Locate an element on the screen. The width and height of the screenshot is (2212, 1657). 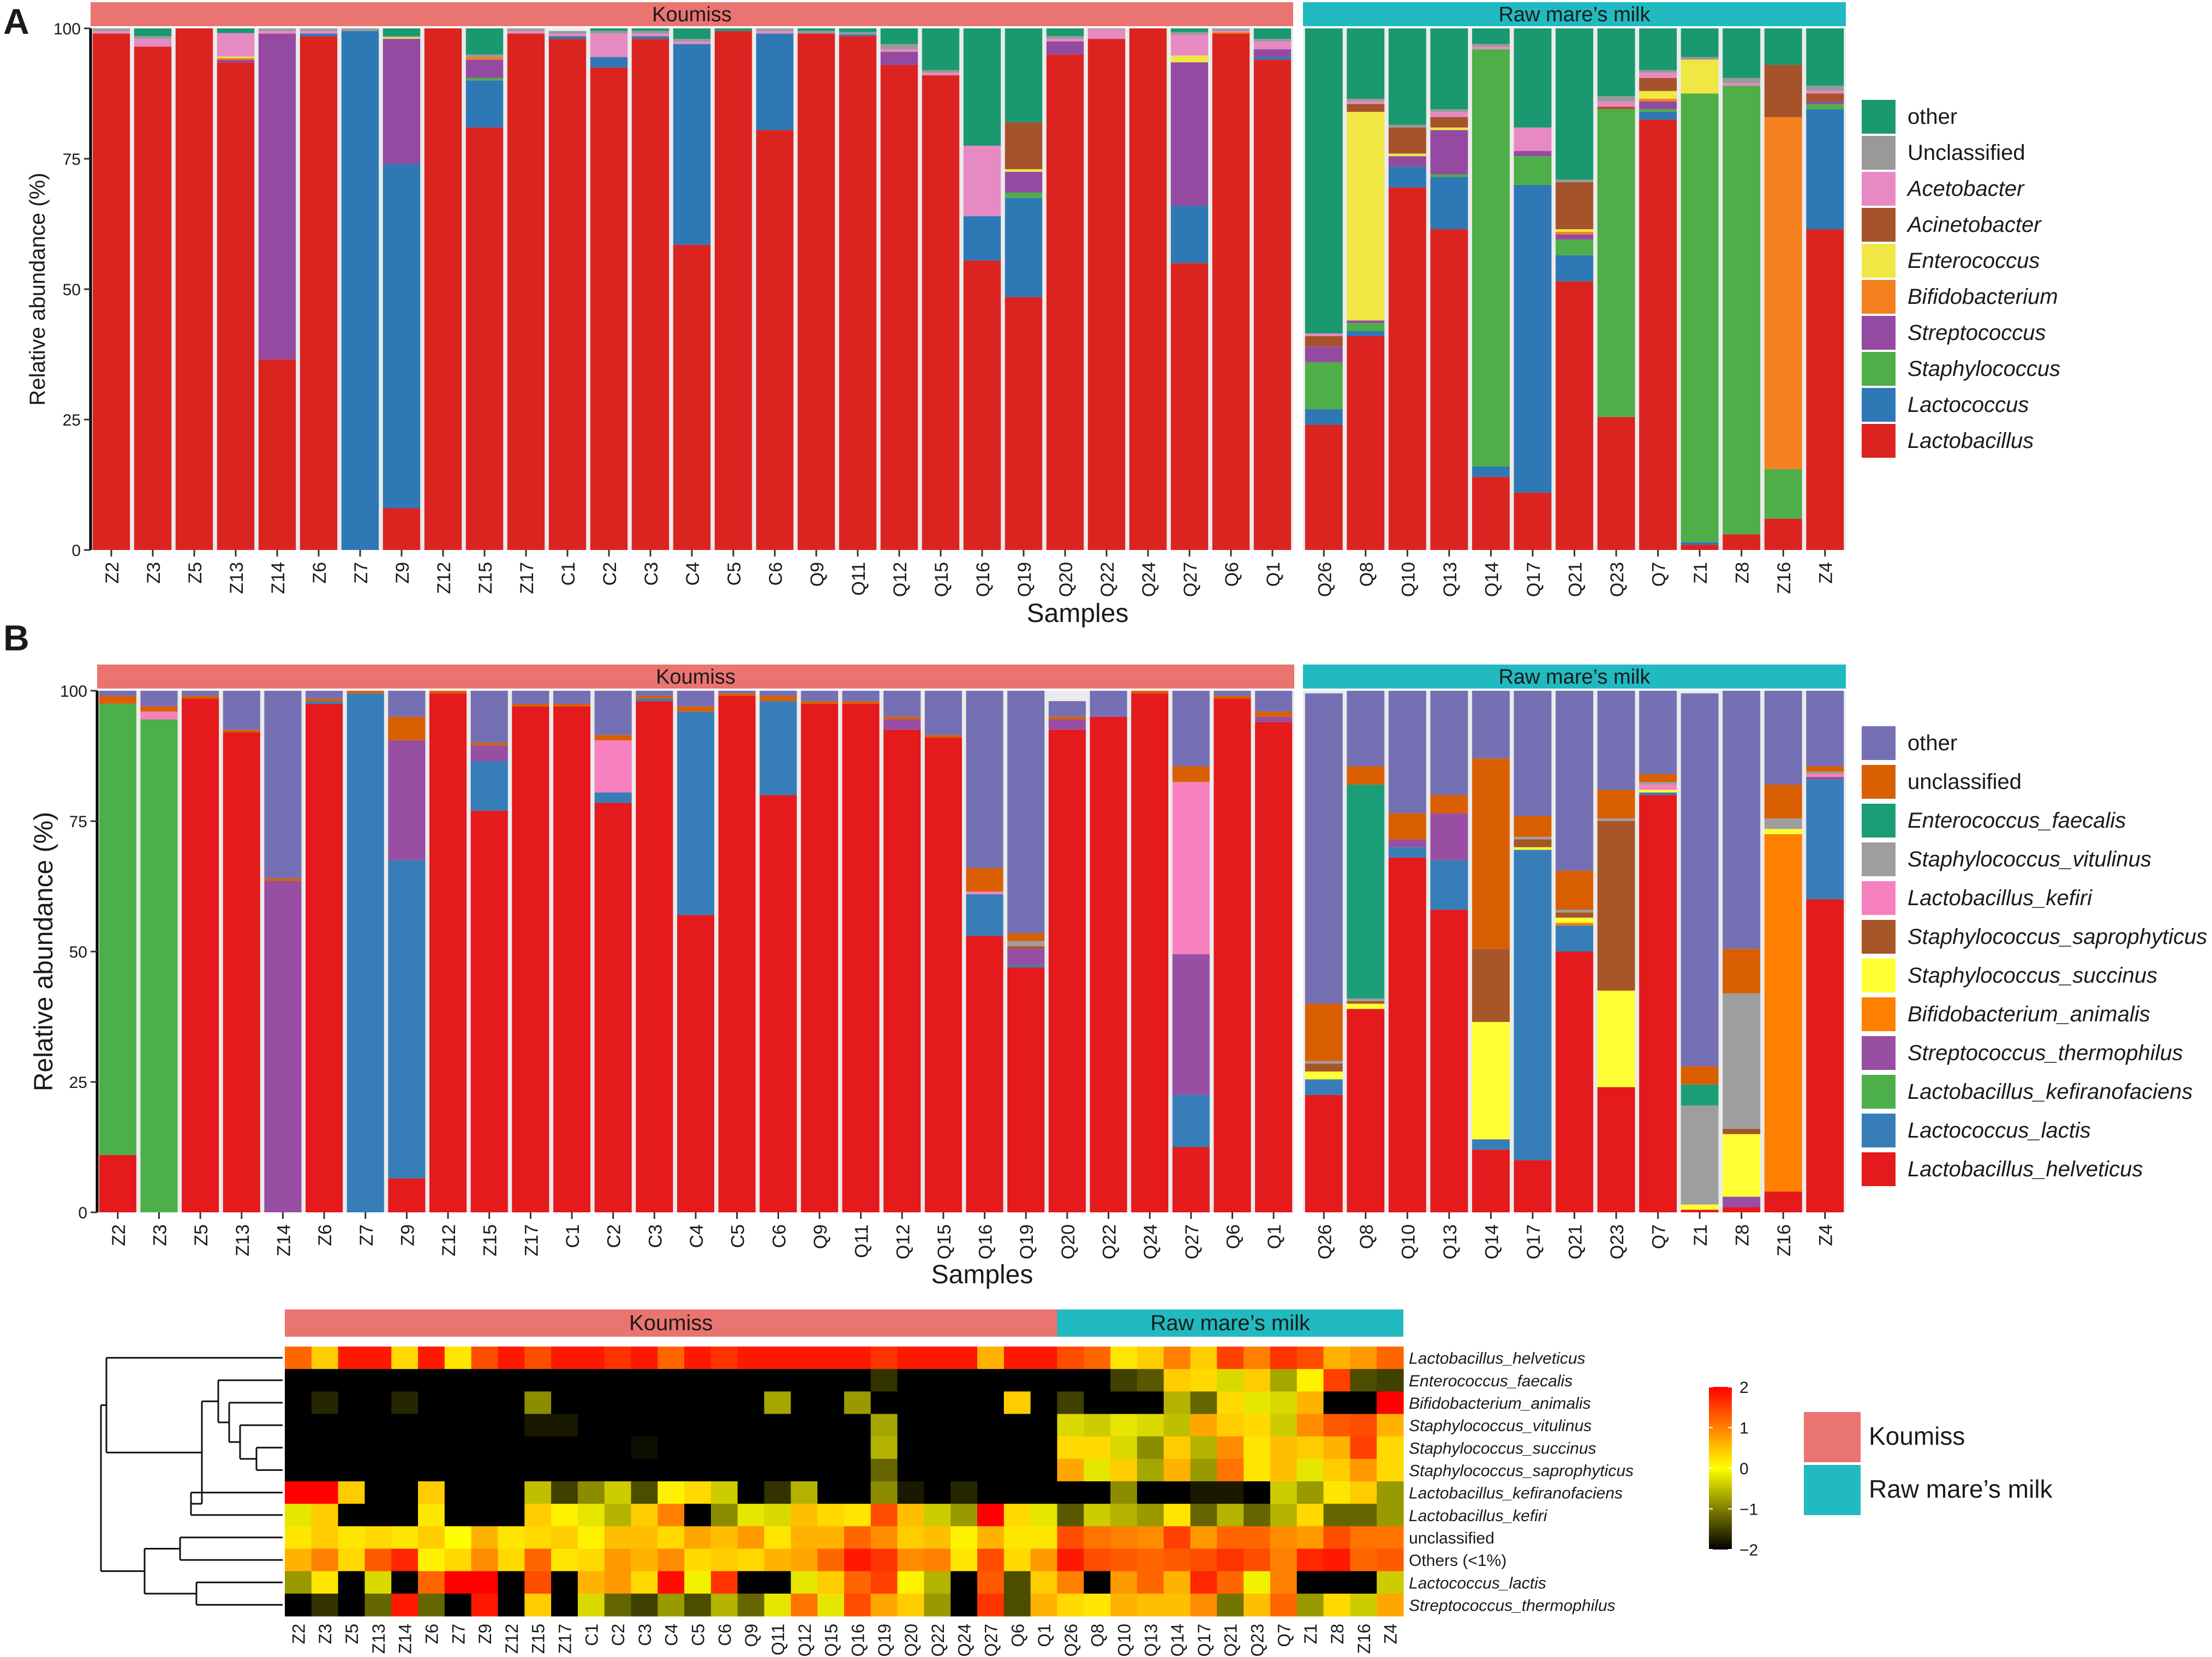
x-tick-label: Z4 is located at coordinates (1827, 573).